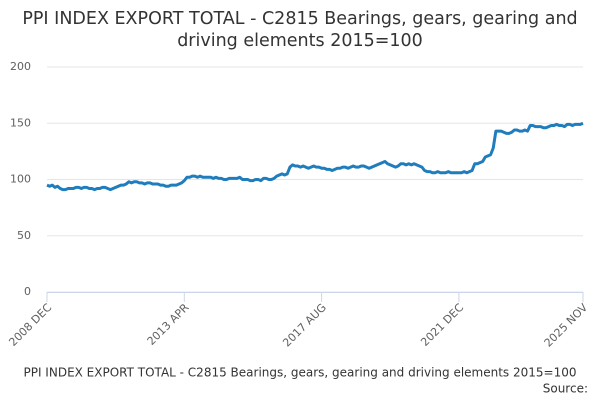  I want to click on y-tick-label: 200, so click(20, 66).